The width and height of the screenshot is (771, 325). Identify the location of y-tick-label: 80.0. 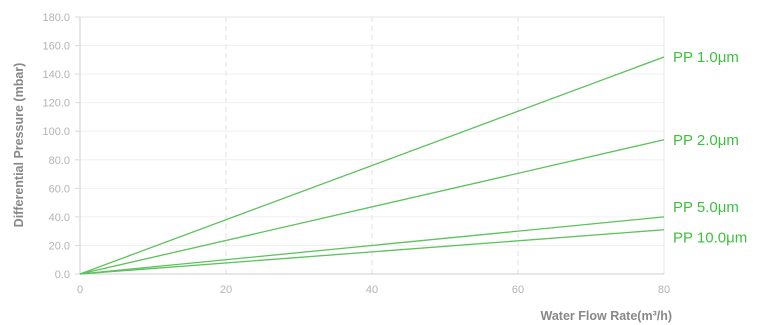
(59, 161).